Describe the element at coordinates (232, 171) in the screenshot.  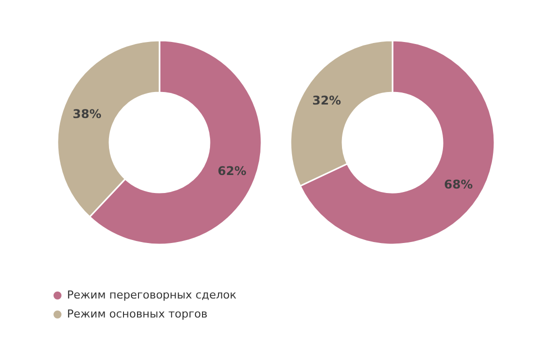
I see `data-label: 62%` at that location.